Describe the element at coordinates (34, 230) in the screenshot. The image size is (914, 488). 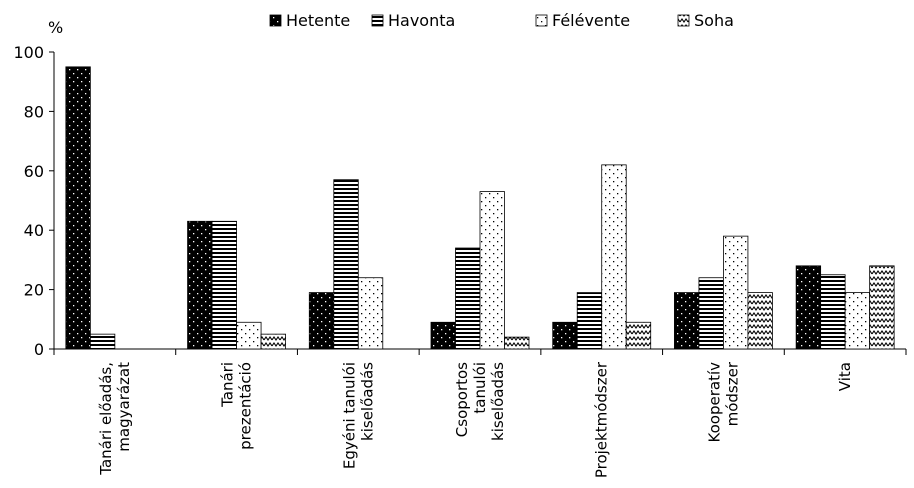
I see `y-tick-label: 40` at that location.